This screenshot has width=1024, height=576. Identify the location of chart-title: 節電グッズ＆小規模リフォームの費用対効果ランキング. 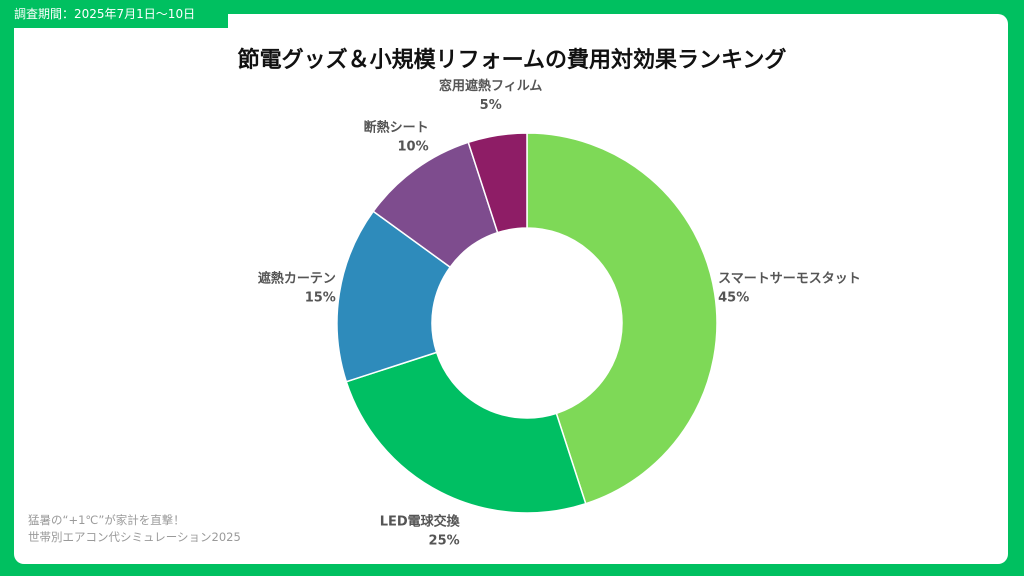
(512, 60).